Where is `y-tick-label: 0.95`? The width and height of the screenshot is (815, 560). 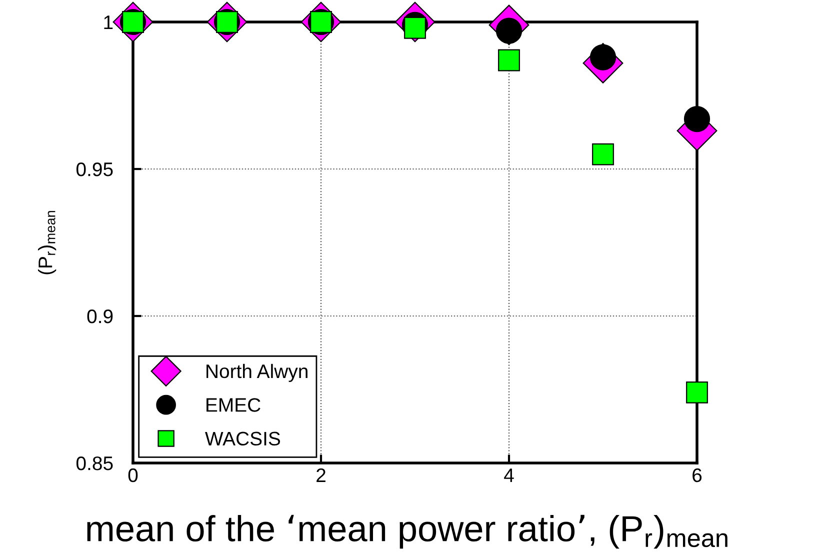
y-tick-label: 0.95 is located at coordinates (94, 169).